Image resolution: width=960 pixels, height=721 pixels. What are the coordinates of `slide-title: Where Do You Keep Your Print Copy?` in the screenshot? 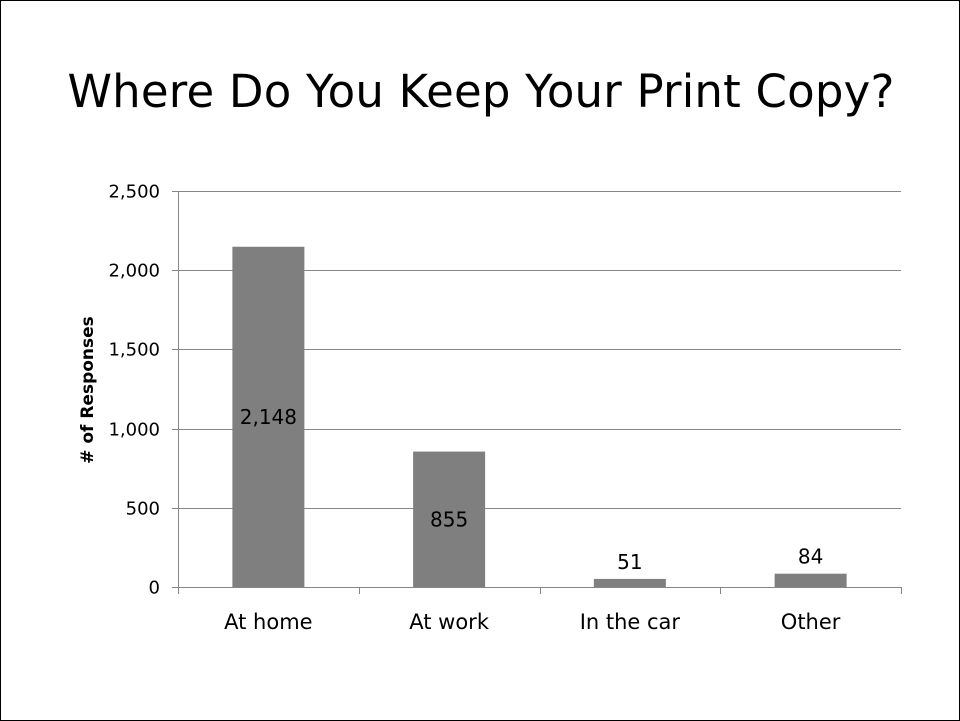 It's located at (481, 91).